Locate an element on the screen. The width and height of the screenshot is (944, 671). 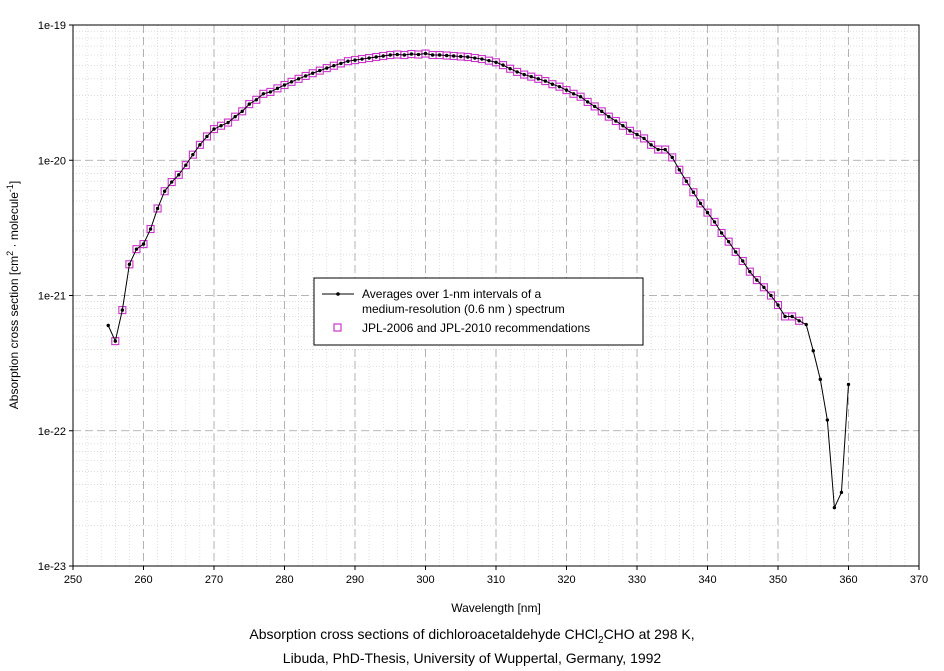
legend-square-symbol is located at coordinates (337, 327).